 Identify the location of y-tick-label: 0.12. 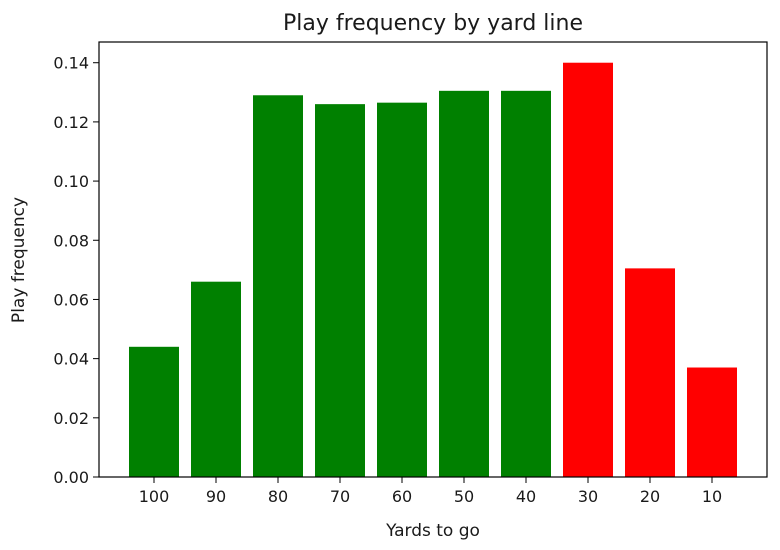
(71, 122).